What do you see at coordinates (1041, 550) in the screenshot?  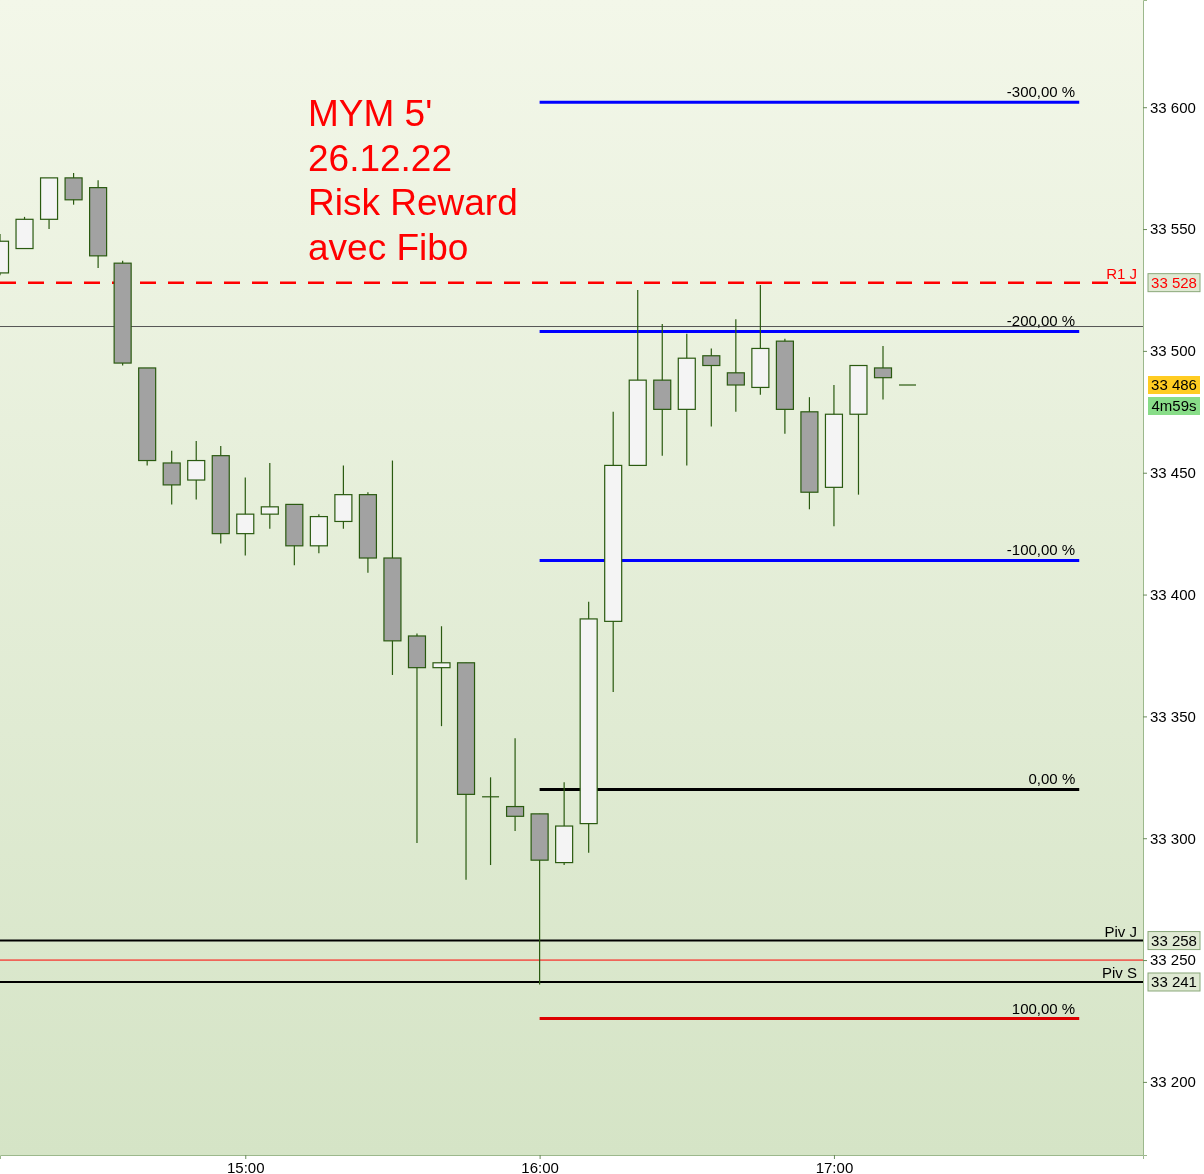 I see `annotation: -100,00 %` at bounding box center [1041, 550].